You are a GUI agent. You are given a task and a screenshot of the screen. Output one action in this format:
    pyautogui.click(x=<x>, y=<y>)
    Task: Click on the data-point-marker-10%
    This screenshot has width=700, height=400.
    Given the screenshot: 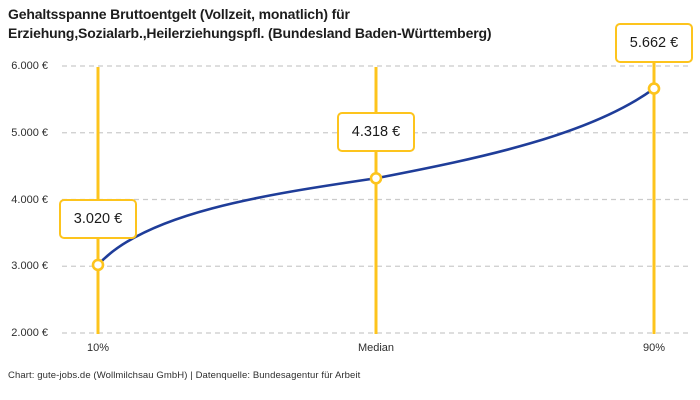 What is the action you would take?
    pyautogui.click(x=98, y=265)
    